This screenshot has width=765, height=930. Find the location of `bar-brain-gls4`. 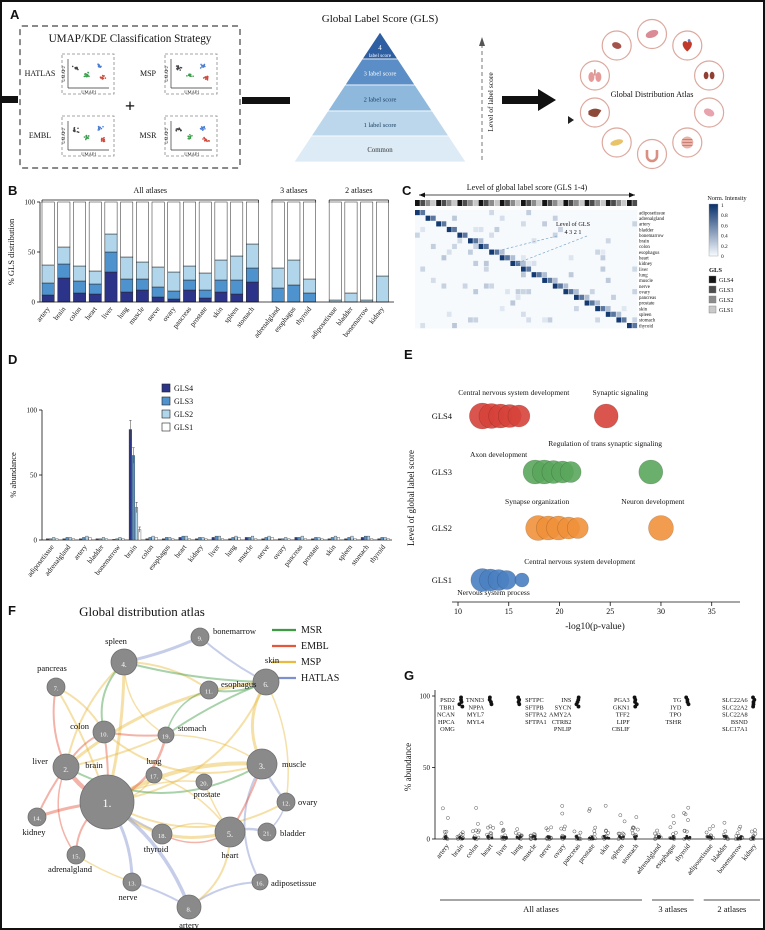

bar-brain-gls4 is located at coordinates (130, 485).